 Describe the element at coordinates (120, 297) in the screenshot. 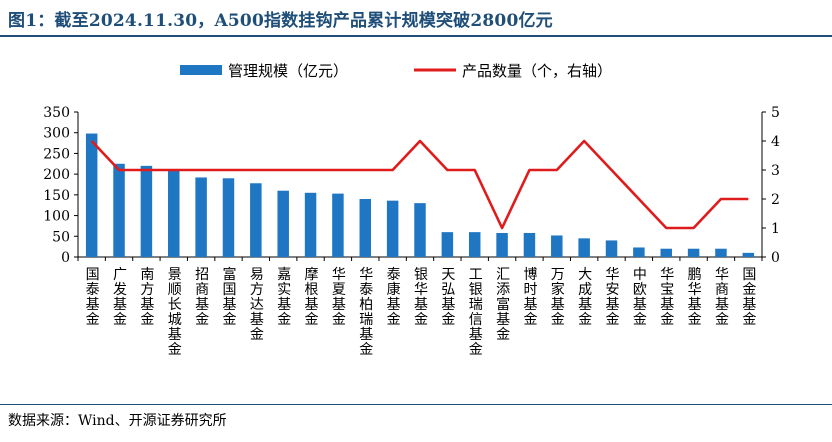

I see `x-tick-label: 广发基金` at that location.